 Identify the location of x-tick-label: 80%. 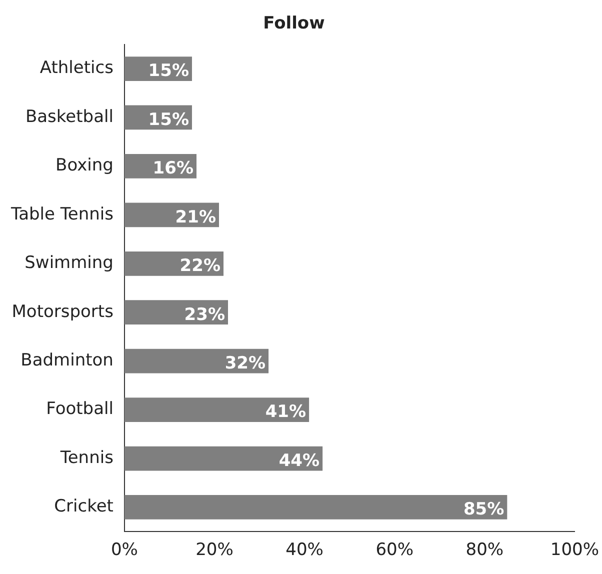
(485, 550).